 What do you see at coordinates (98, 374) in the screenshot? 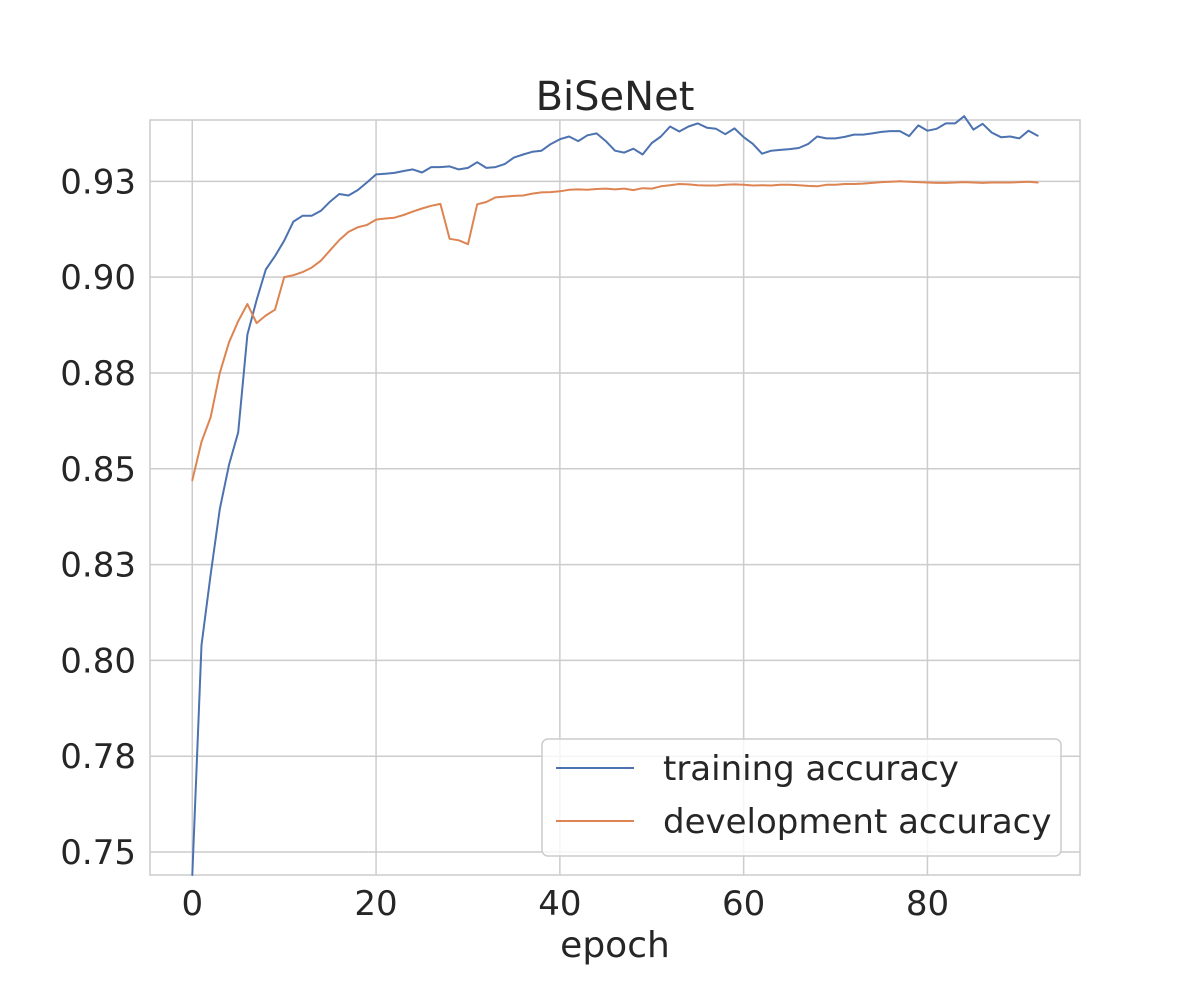
I see `y-tick-label: 0.88` at bounding box center [98, 374].